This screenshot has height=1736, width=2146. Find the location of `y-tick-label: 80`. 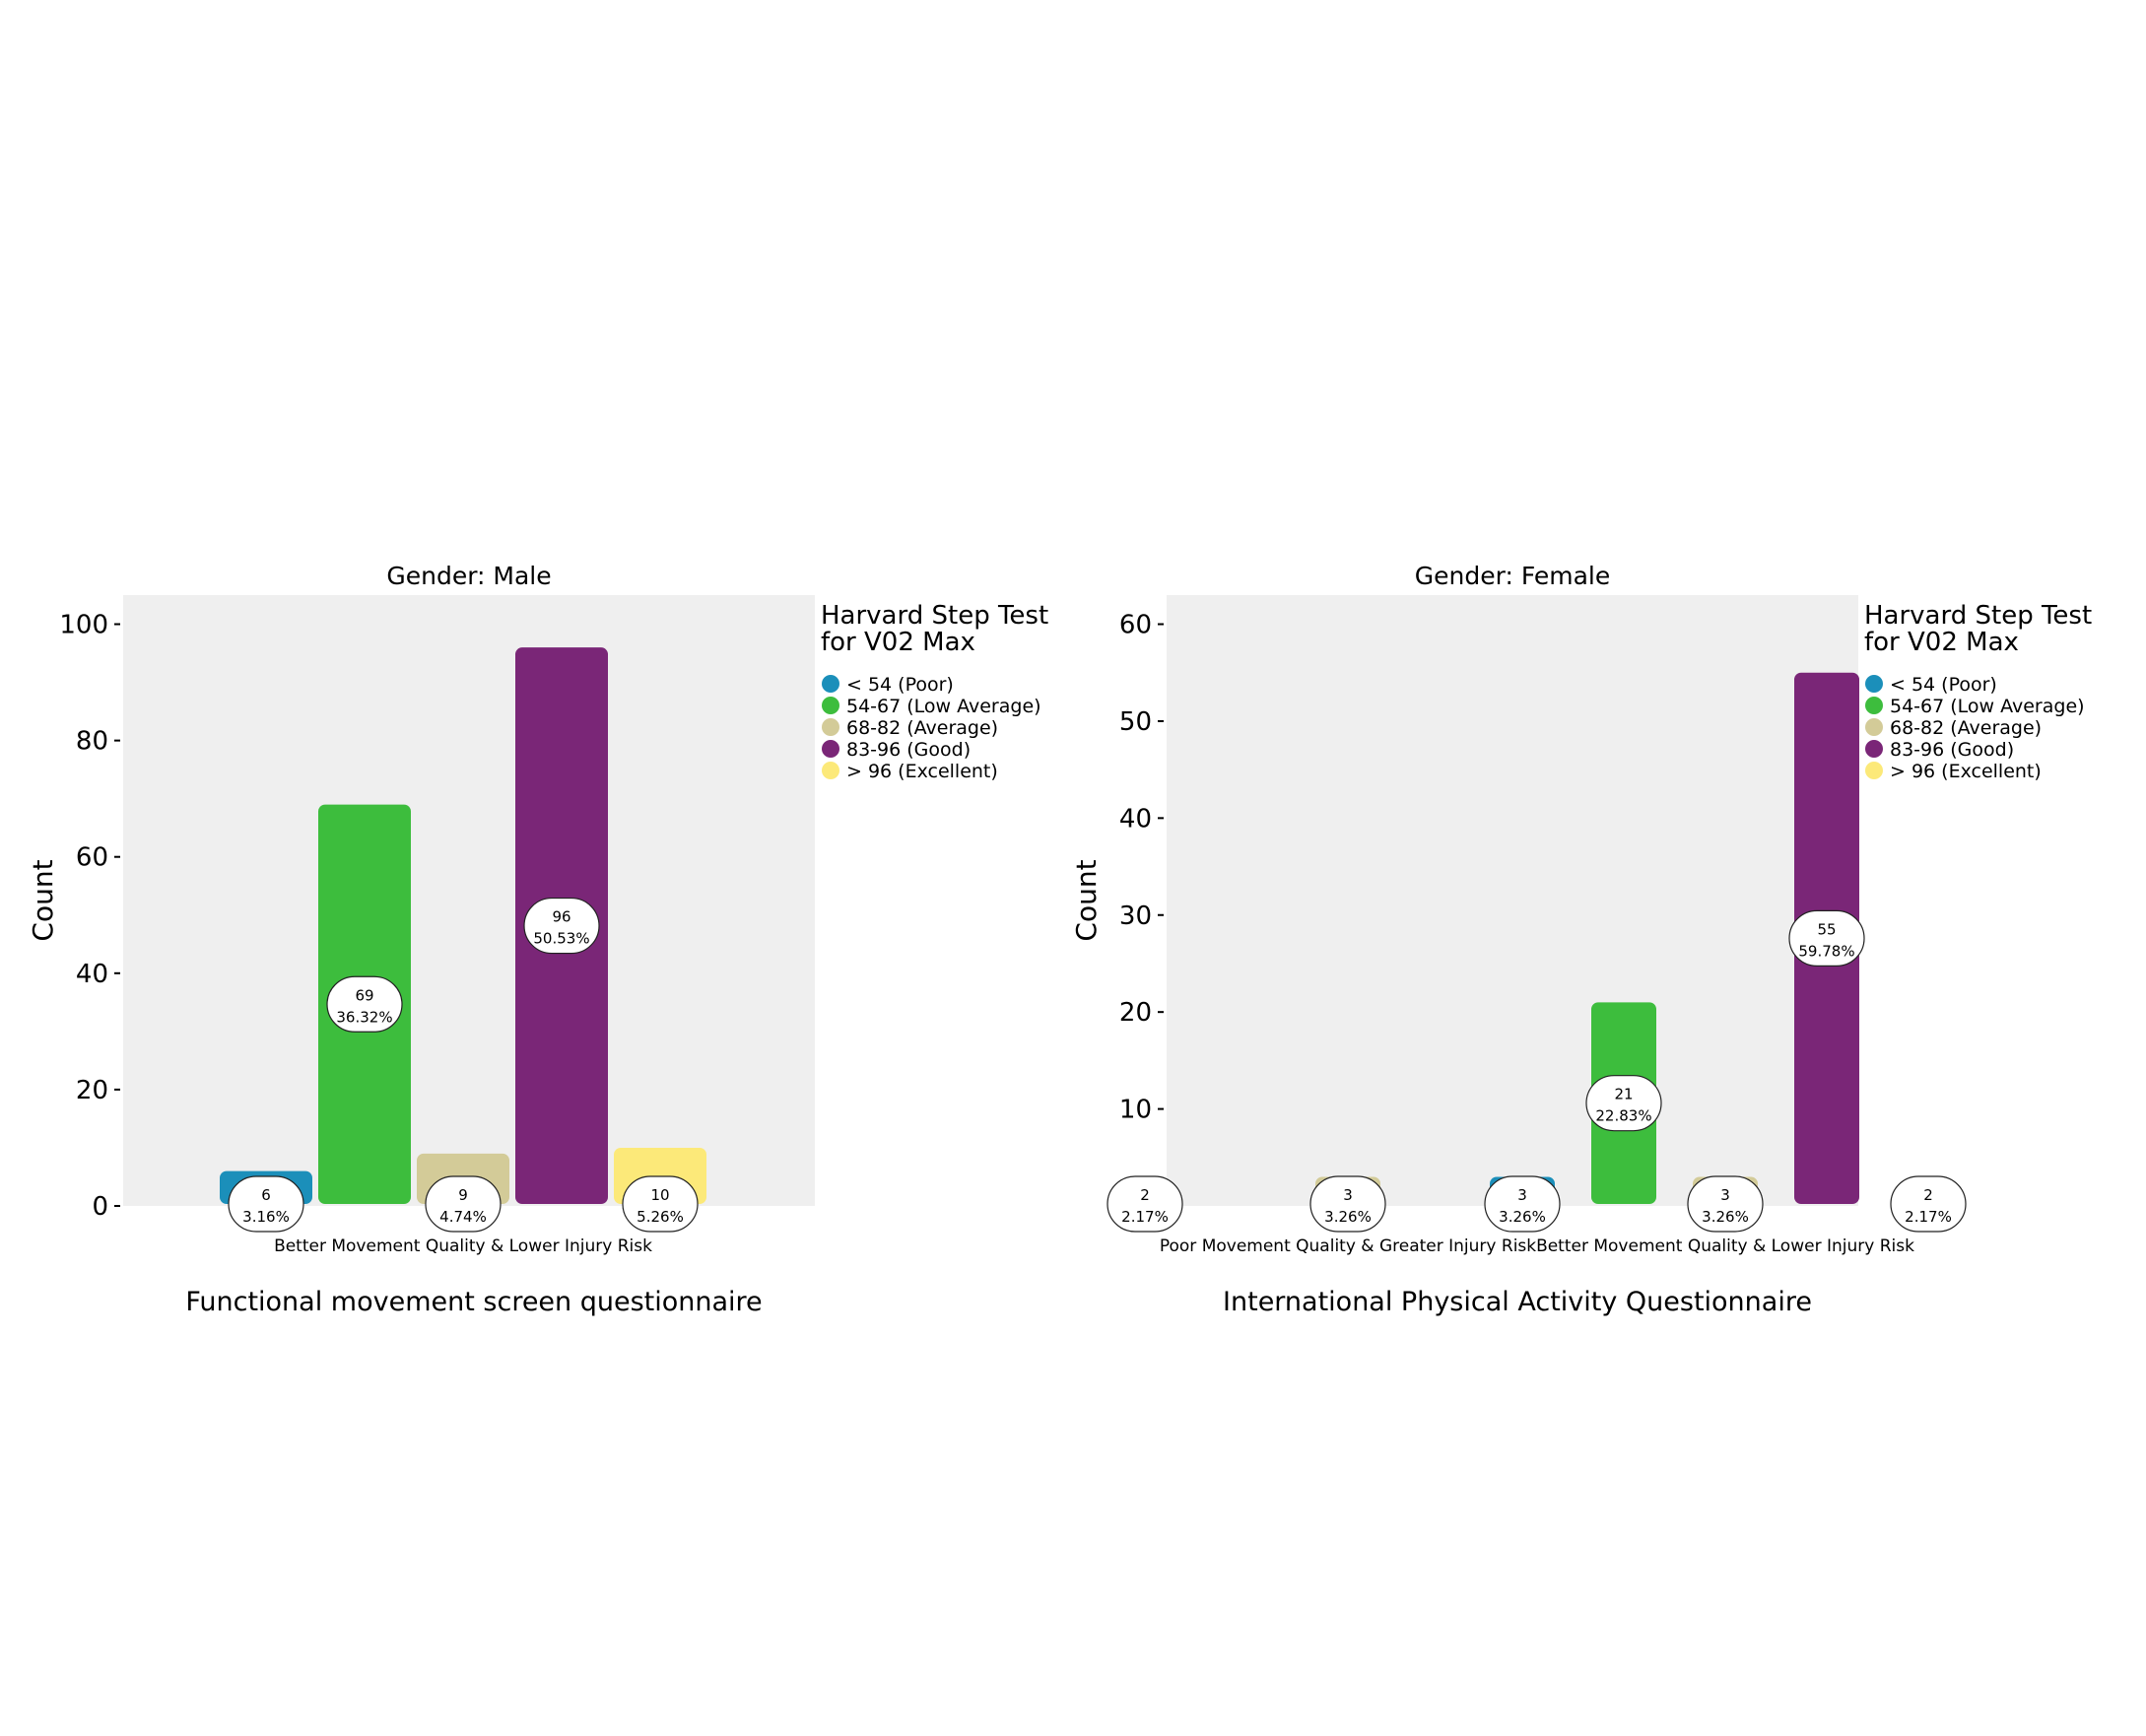

y-tick-label: 80 is located at coordinates (92, 742).